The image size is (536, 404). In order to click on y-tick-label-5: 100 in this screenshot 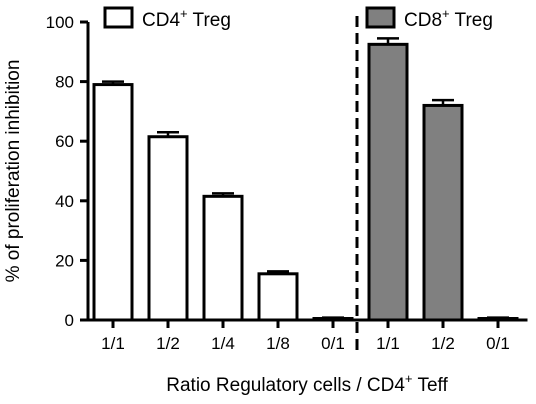, I will do `click(60, 22)`.